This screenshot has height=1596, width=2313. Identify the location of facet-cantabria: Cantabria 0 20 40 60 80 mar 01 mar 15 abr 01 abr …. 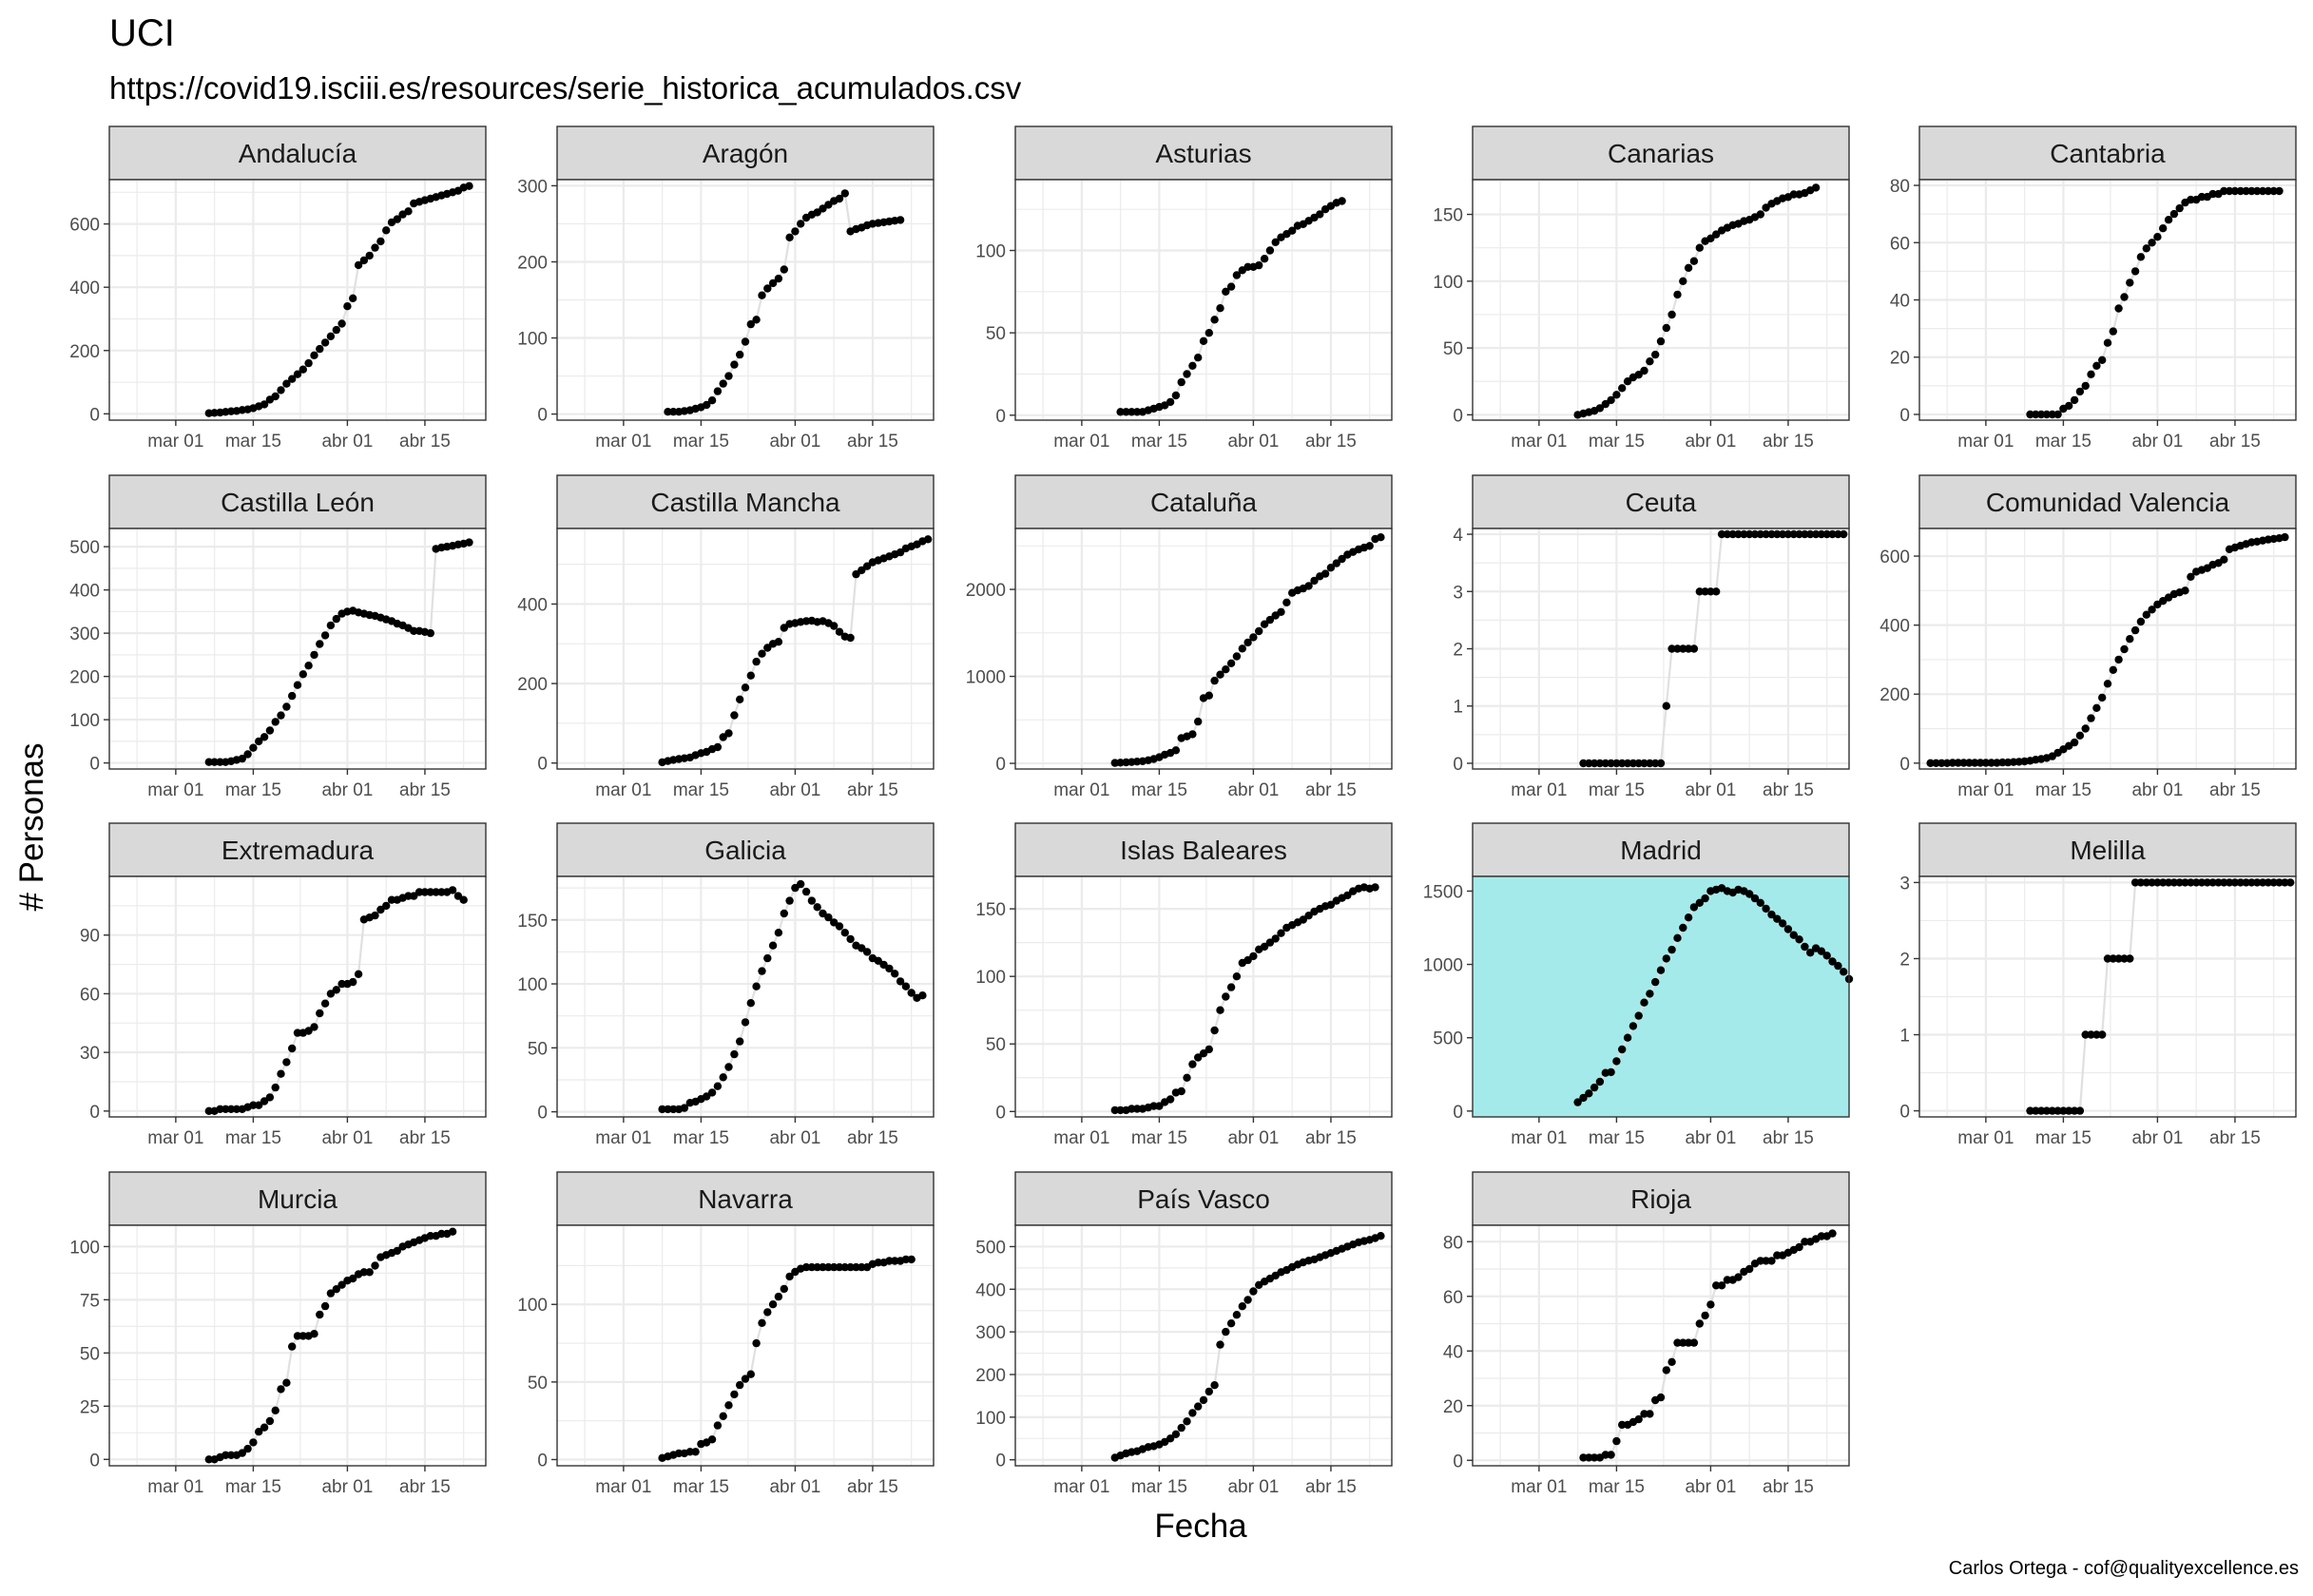
(2094, 288).